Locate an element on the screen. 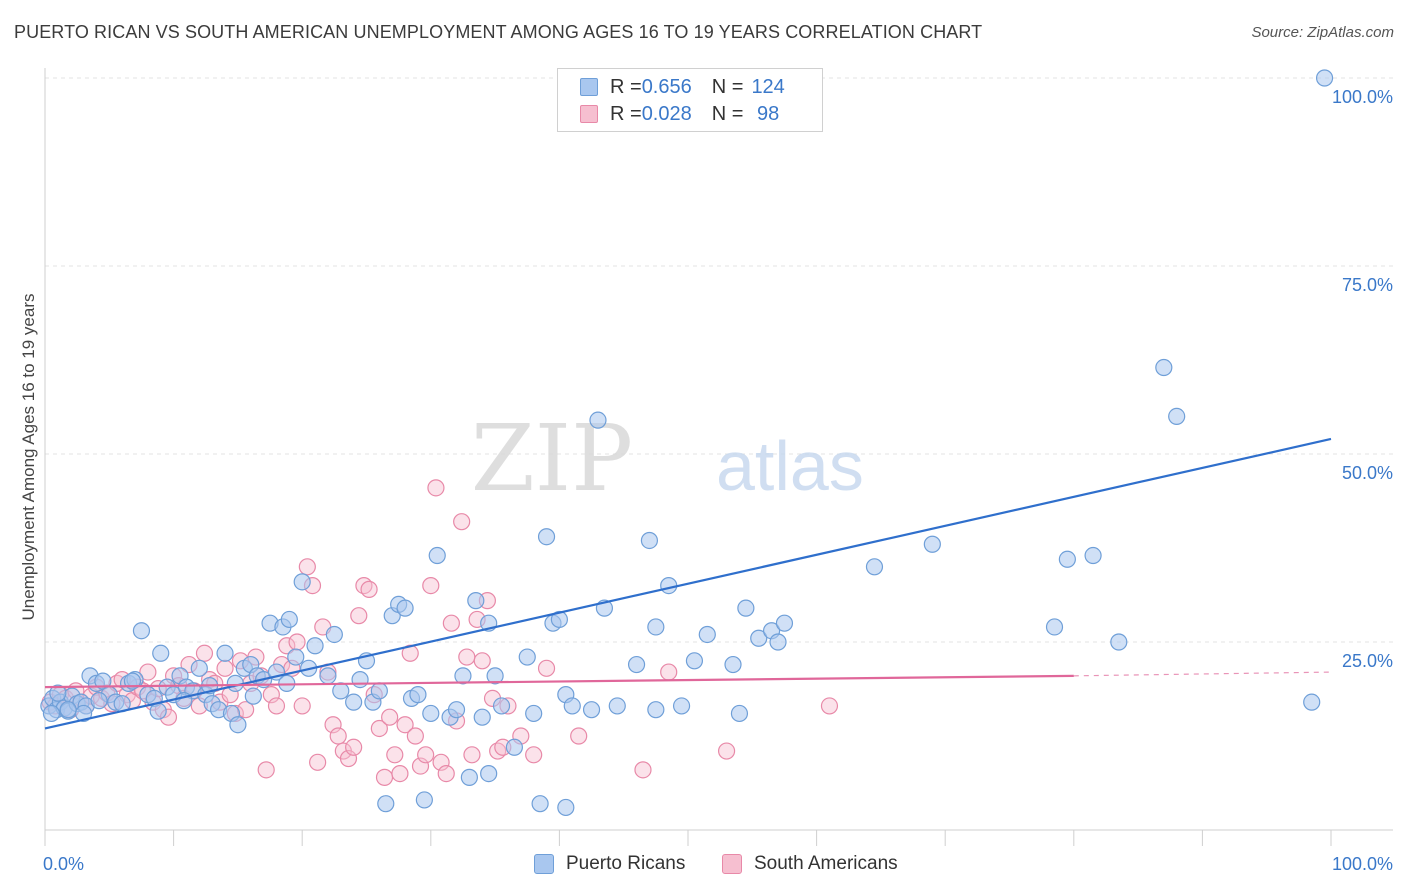 Image resolution: width=1406 pixels, height=892 pixels. legend-r-label: R = is located at coordinates (626, 113).